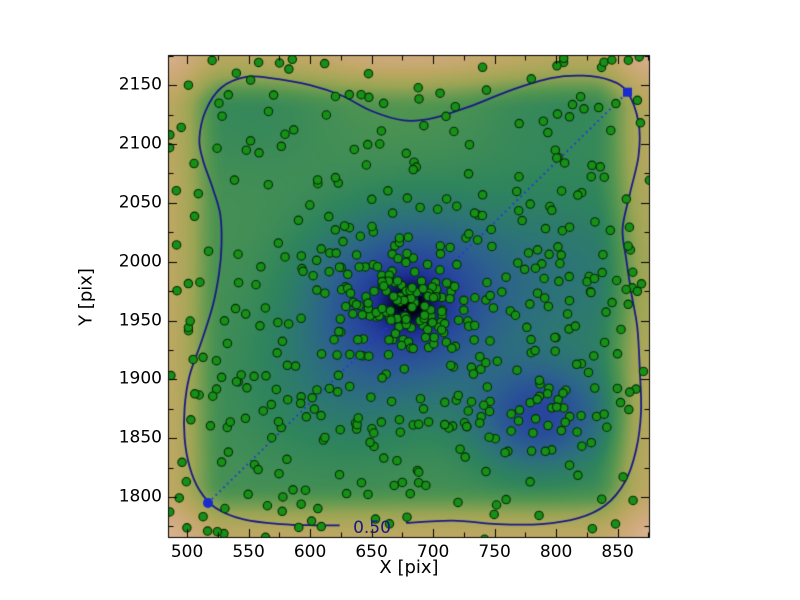 This screenshot has width=800, height=600. Describe the element at coordinates (140, 202) in the screenshot. I see `y-tick-label: 2050` at that location.